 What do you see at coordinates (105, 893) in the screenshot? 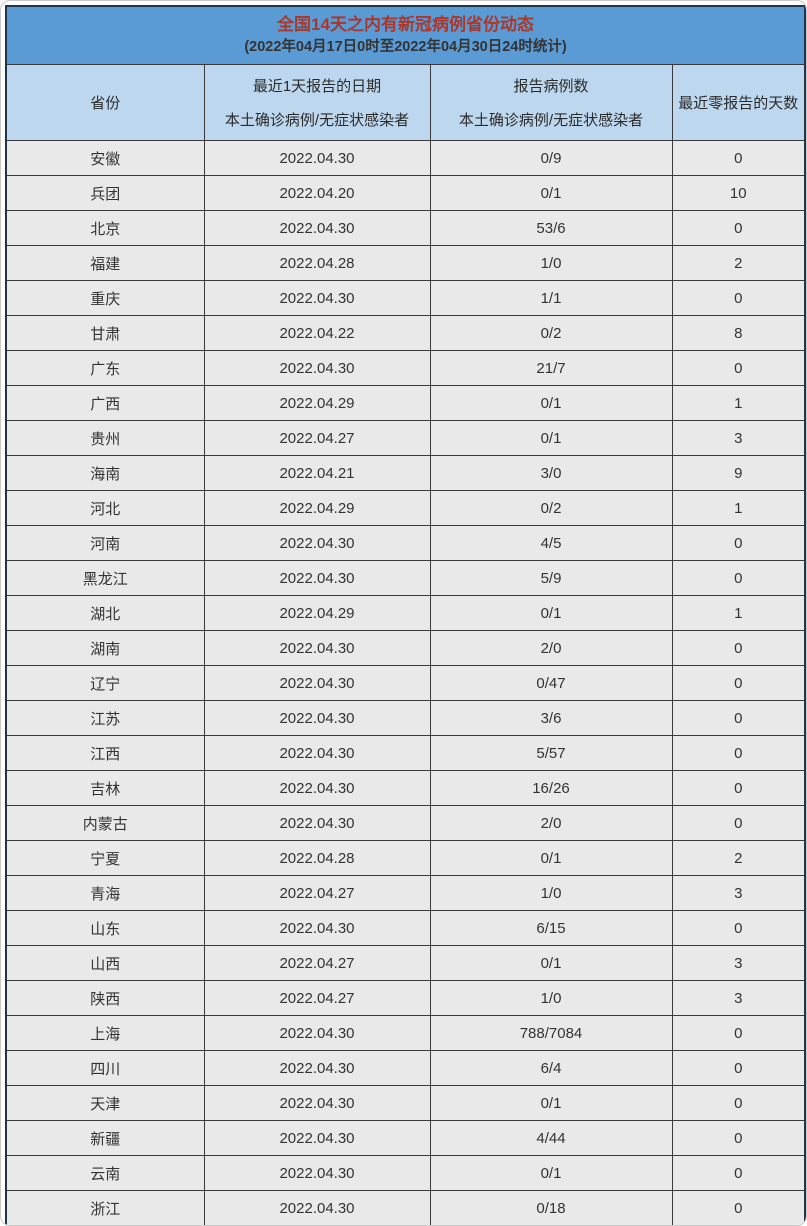
I see `cell-province: 青海` at bounding box center [105, 893].